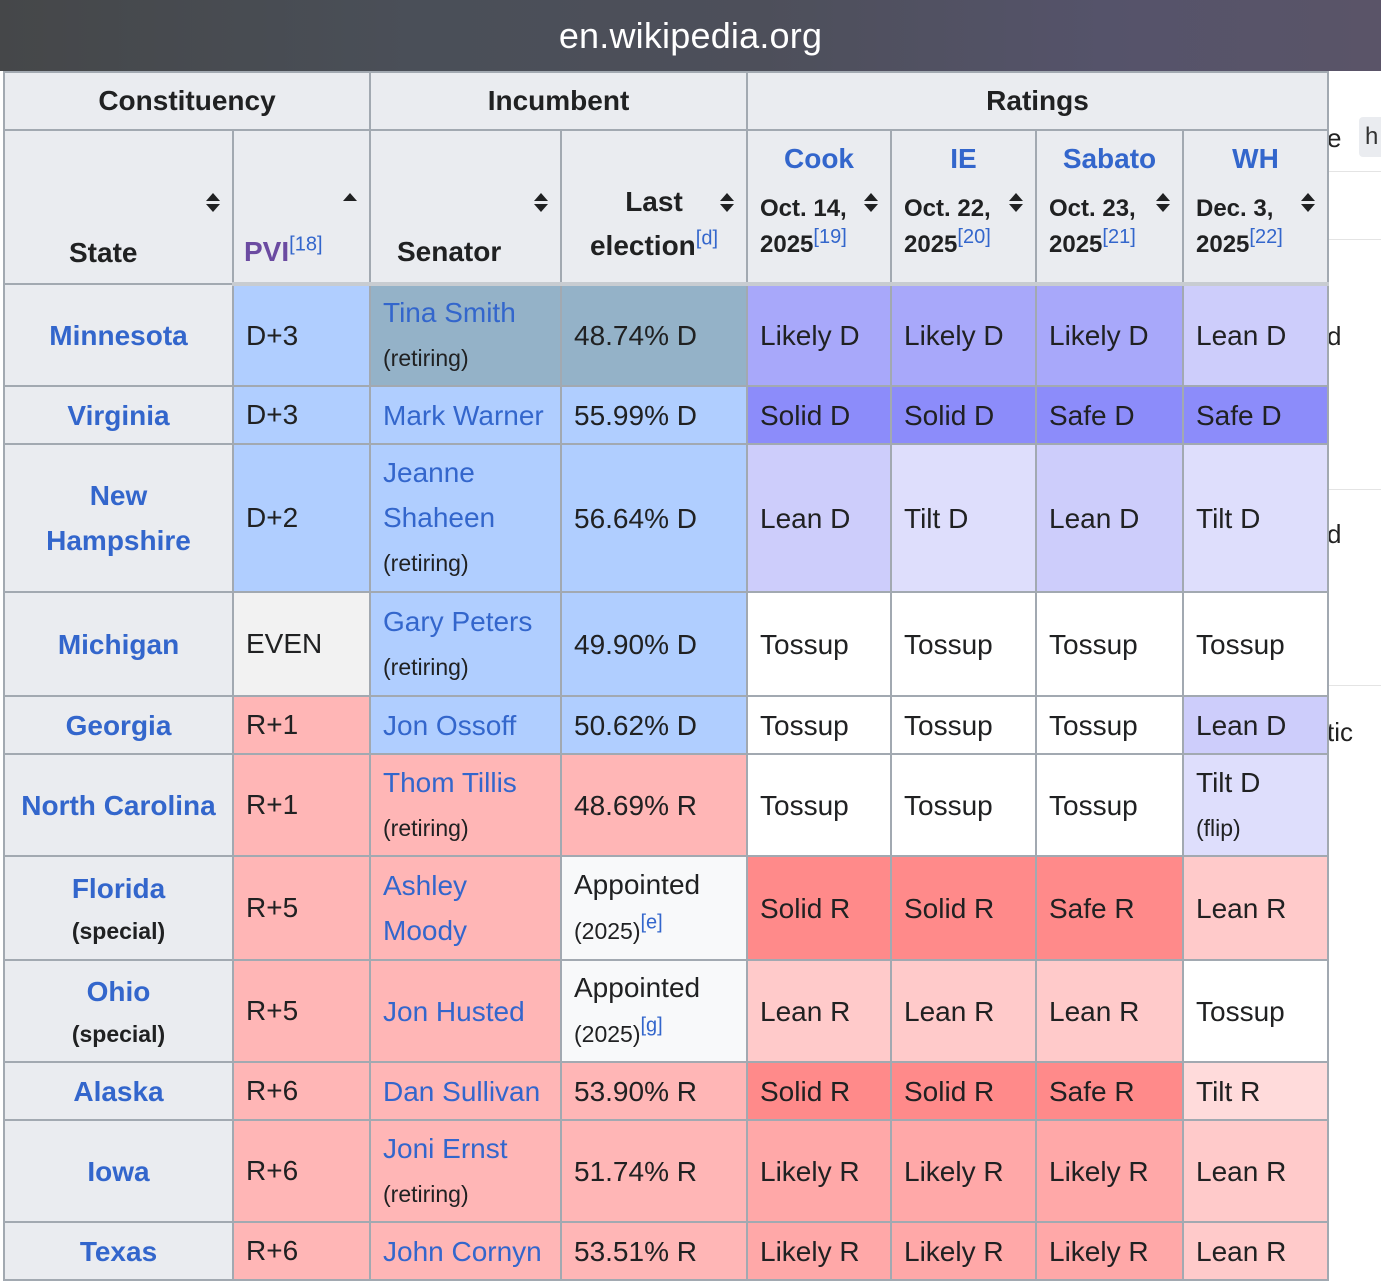  I want to click on partial-button: h, so click(1370, 137).